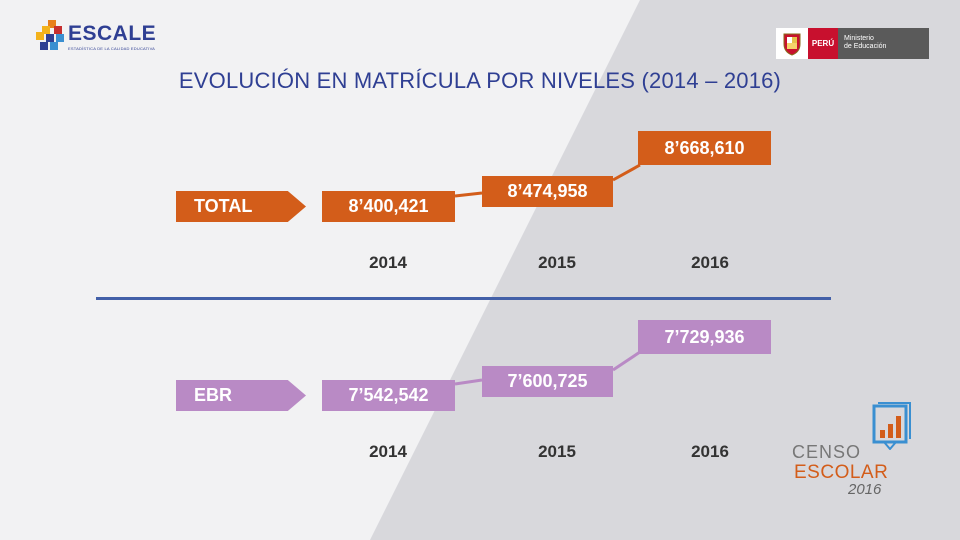  I want to click on total-value-2015: 8’474,958, so click(547, 191).